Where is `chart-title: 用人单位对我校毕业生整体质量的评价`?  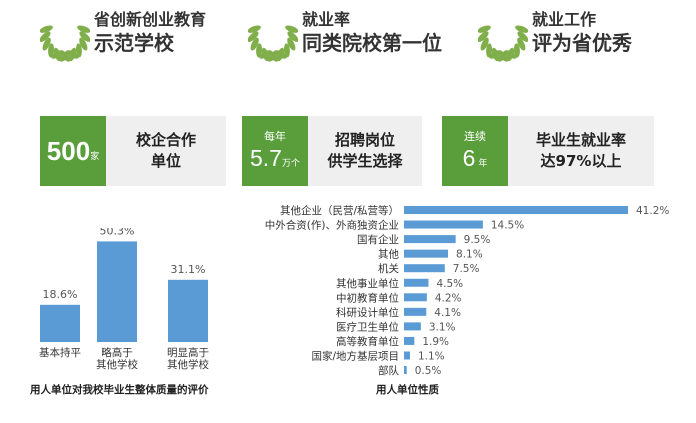 chart-title: 用人单位对我校毕业生整体质量的评价 is located at coordinates (119, 389).